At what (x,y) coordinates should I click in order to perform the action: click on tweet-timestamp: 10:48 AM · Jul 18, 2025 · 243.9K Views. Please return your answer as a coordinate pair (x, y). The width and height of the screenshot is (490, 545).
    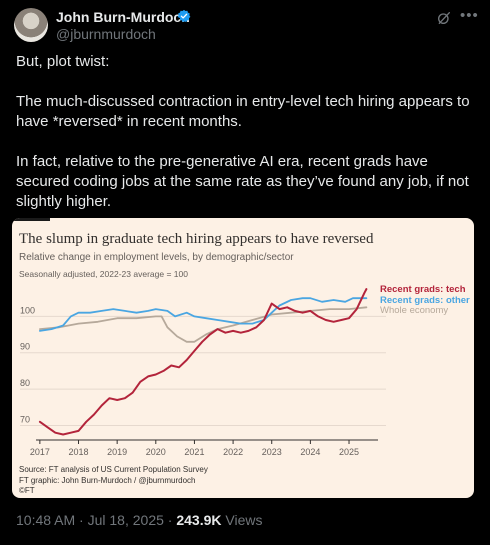
    Looking at the image, I should click on (139, 520).